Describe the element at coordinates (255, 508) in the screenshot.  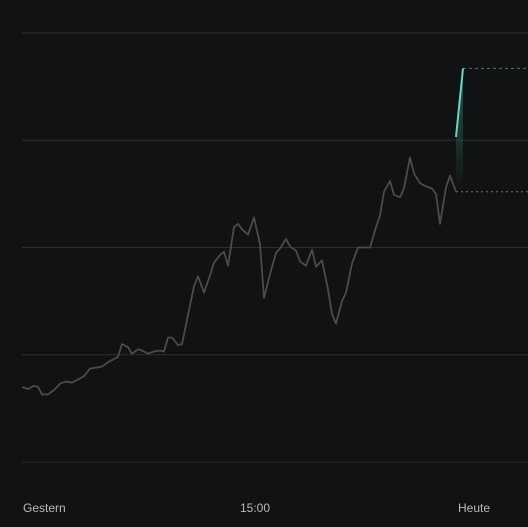
I see `x-tick-label: 15:00` at that location.